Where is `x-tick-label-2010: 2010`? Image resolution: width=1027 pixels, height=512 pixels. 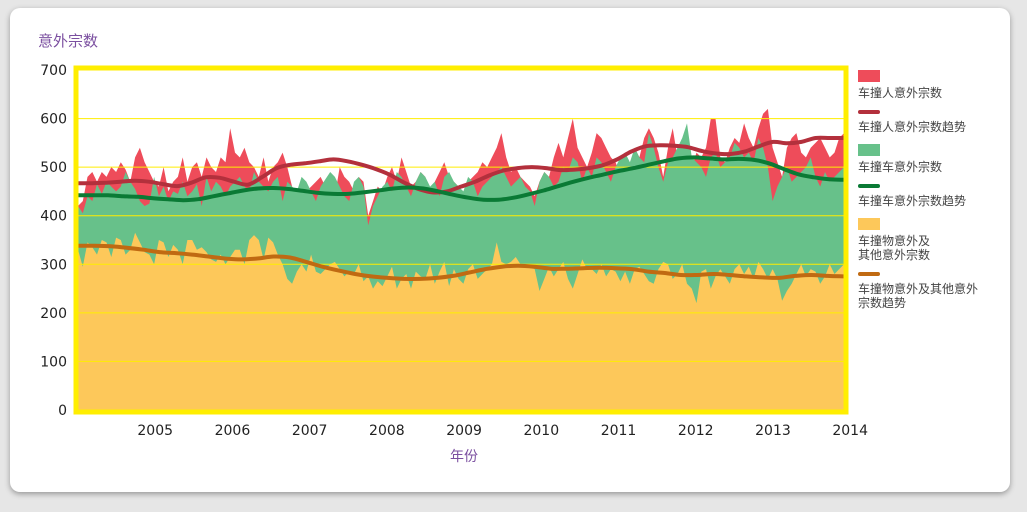 x-tick-label-2010: 2010 is located at coordinates (541, 431).